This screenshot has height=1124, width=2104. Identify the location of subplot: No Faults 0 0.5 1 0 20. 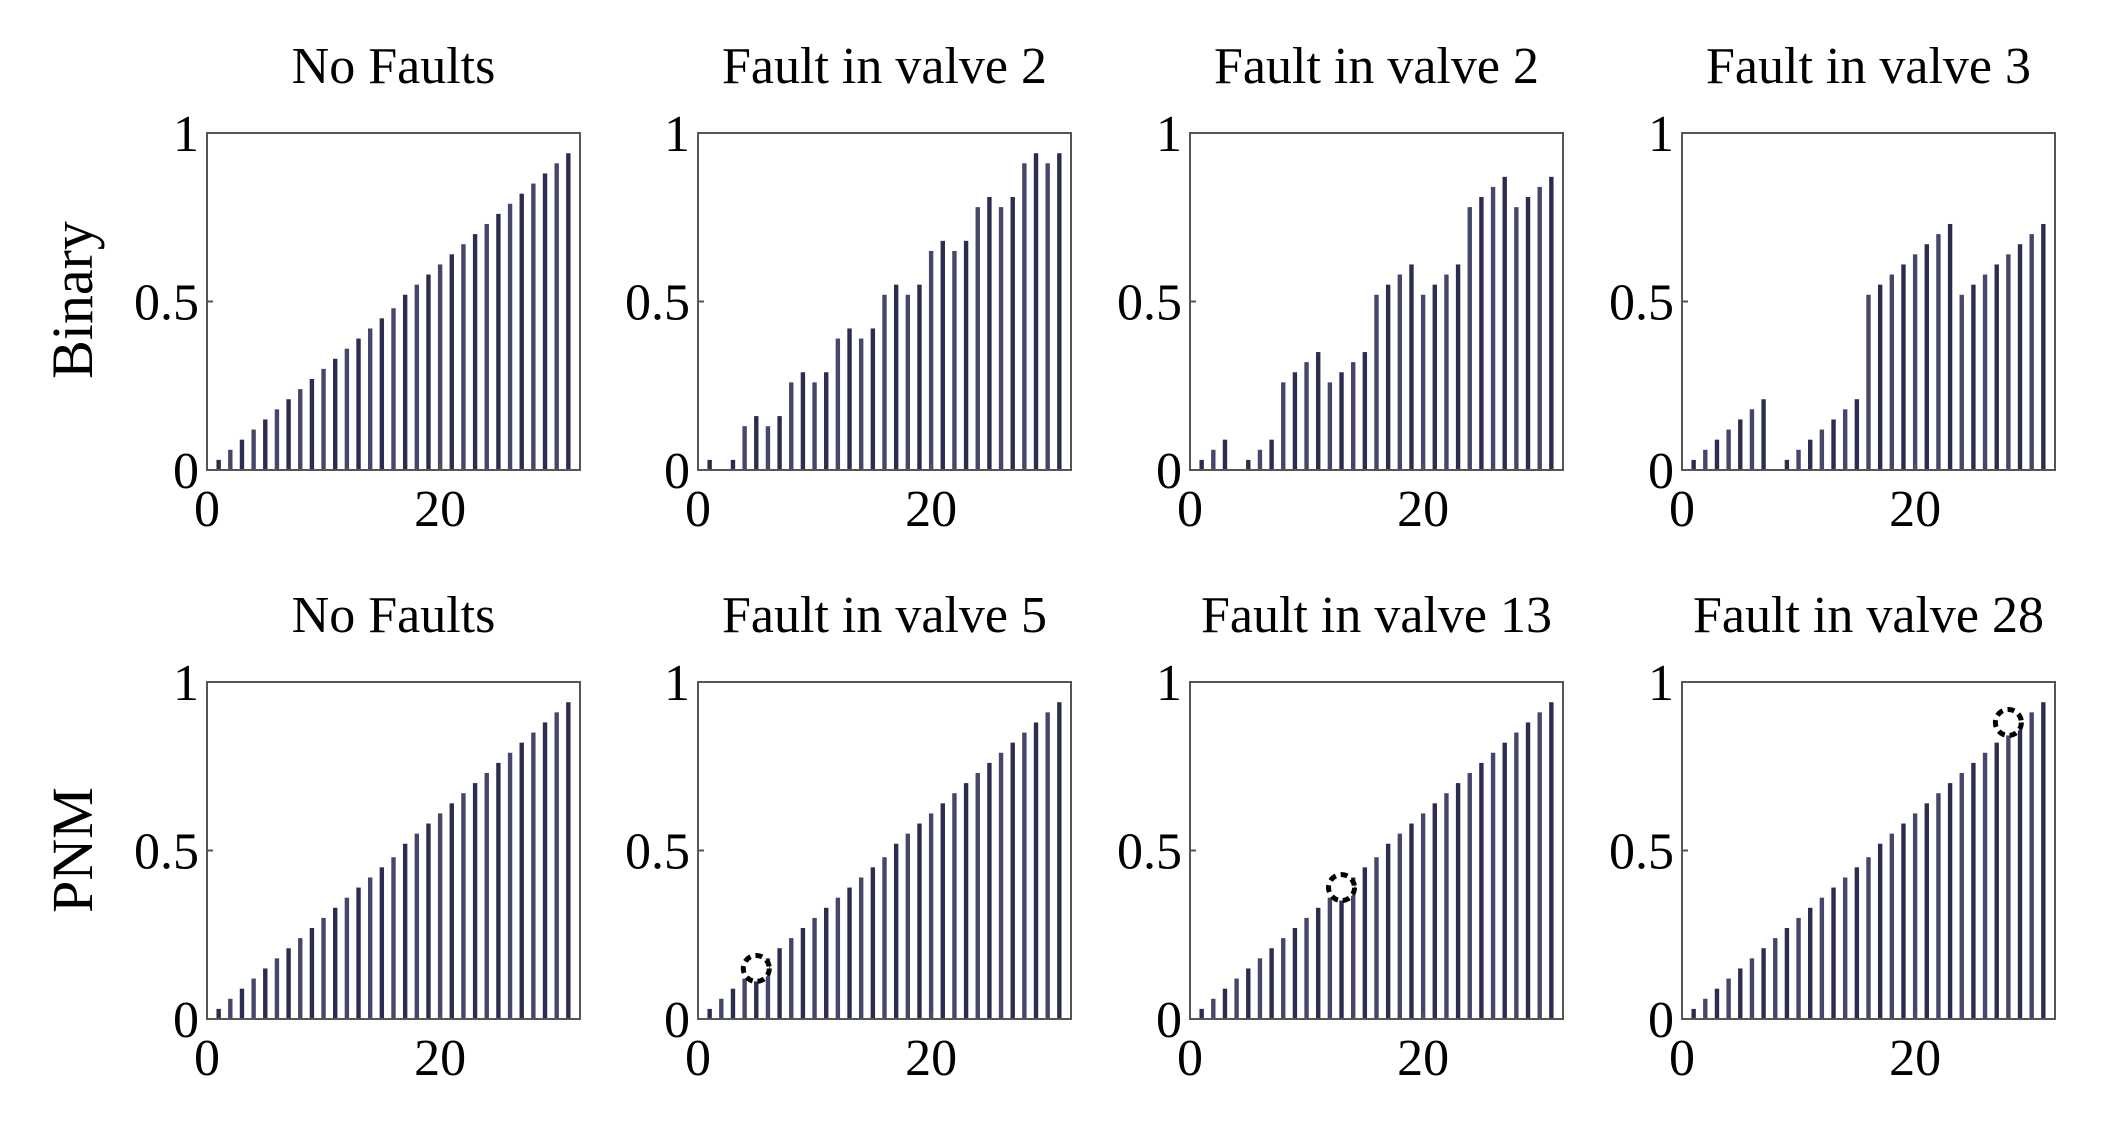
(357, 288).